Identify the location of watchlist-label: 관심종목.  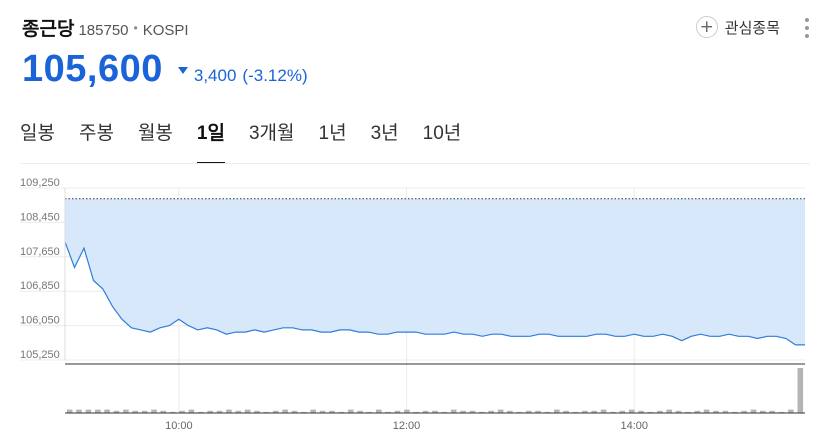
(752, 28).